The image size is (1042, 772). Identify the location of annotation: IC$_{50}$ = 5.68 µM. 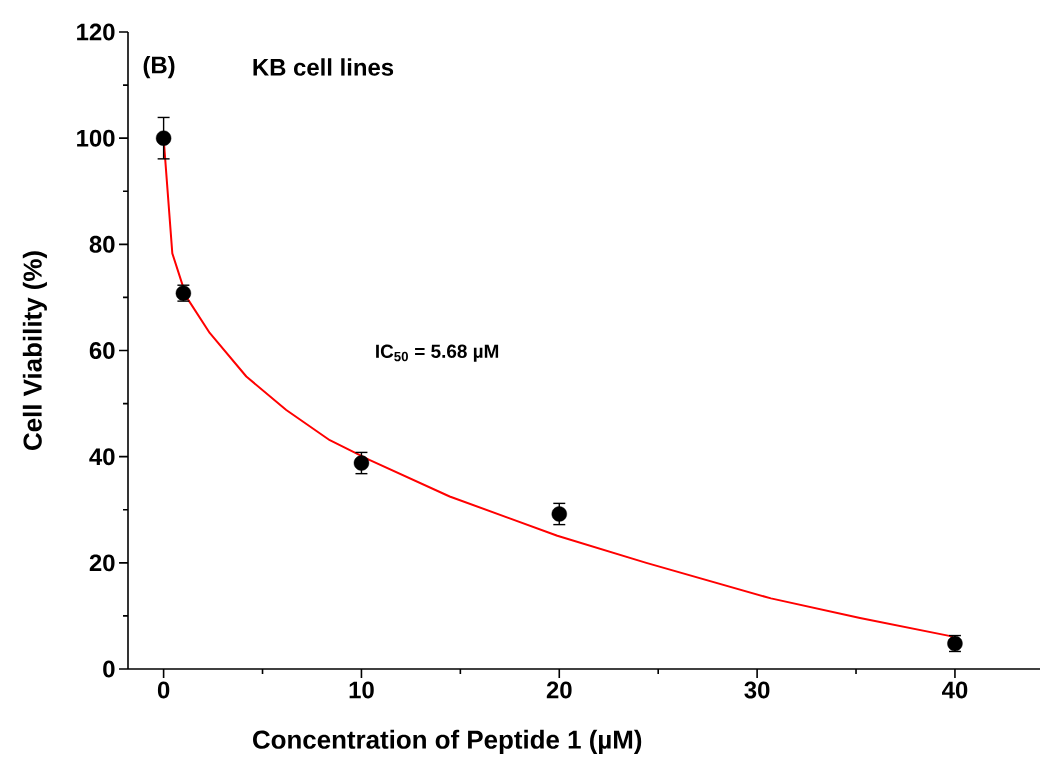
(437, 353).